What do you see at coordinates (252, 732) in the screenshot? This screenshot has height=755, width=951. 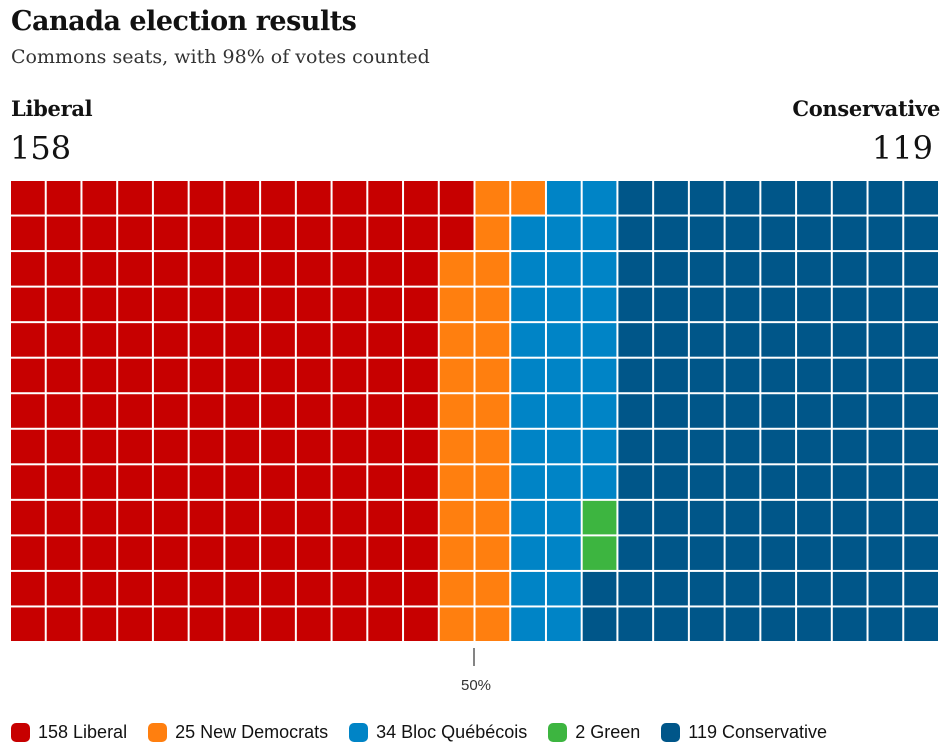 I see `legend-label: 25 New Democrats` at bounding box center [252, 732].